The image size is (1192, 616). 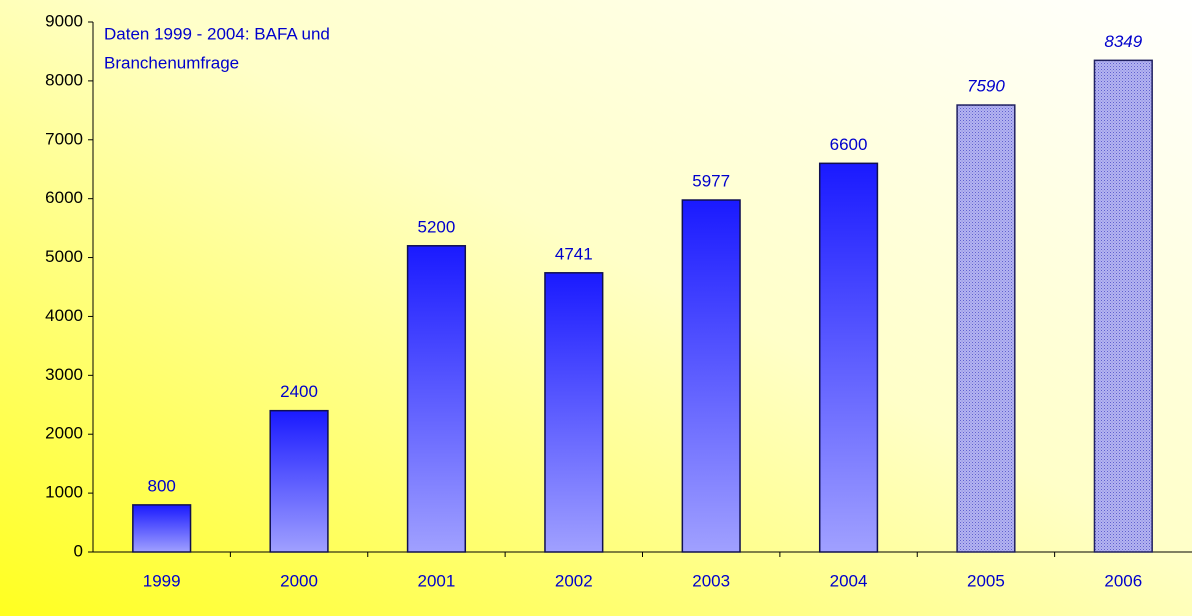 I want to click on x-tick-label: 2000, so click(x=299, y=580).